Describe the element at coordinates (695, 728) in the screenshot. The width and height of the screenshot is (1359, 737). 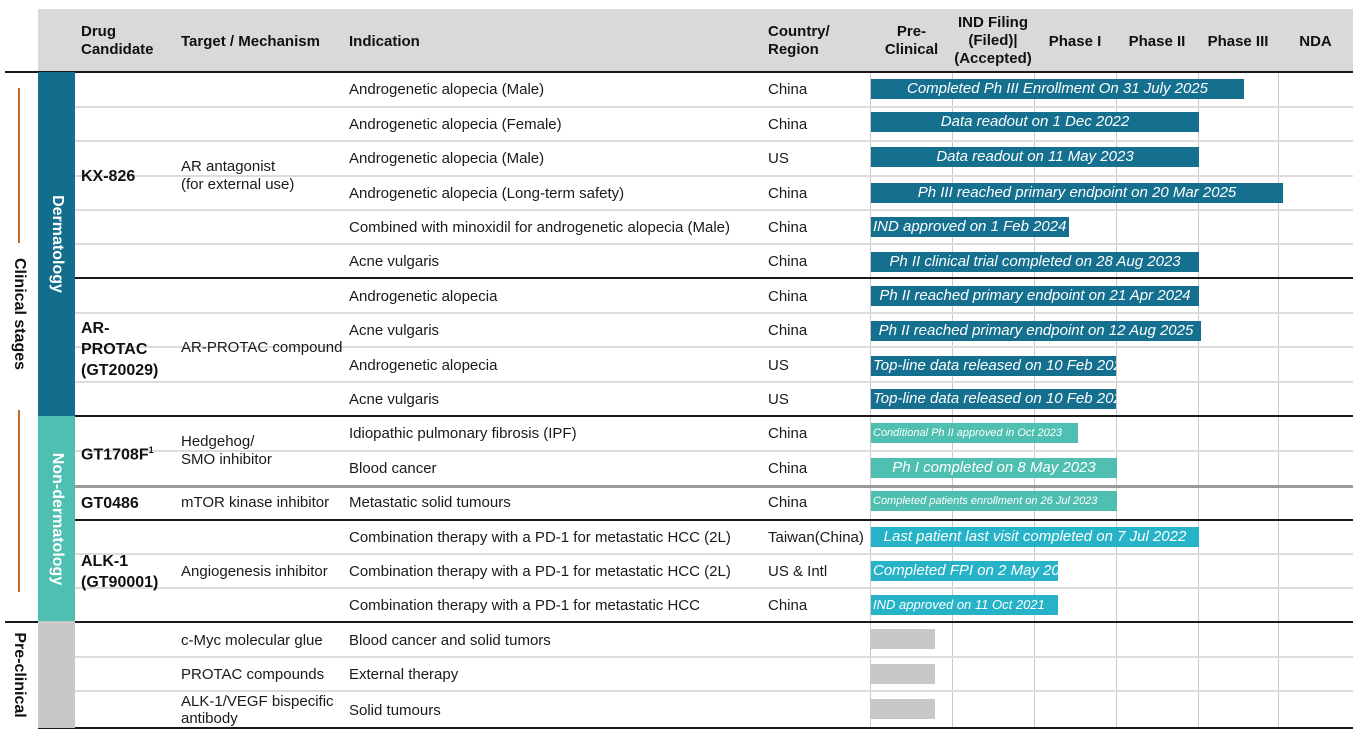
I see `table-bottom-border` at that location.